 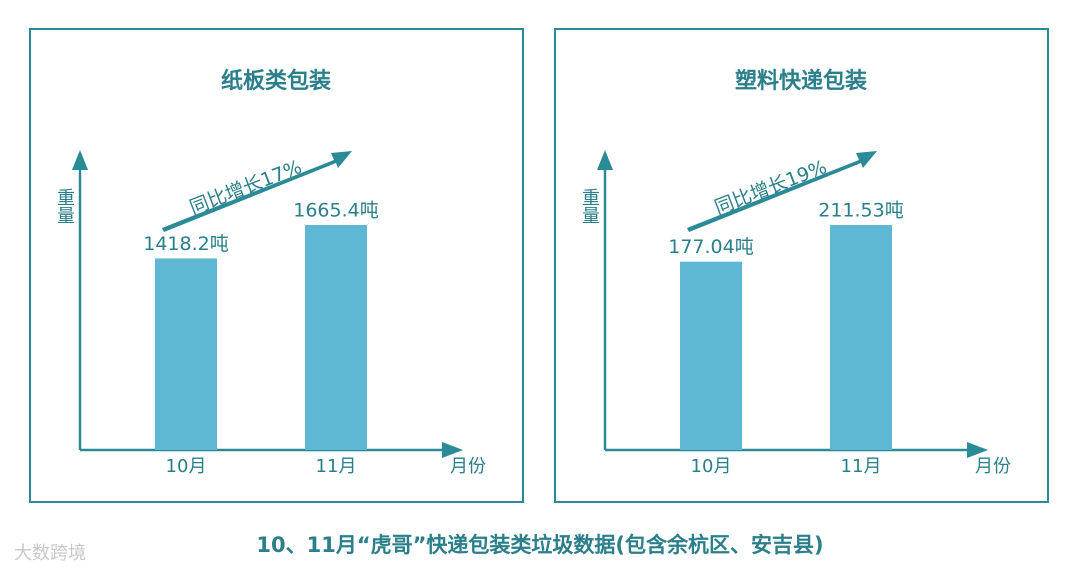 I want to click on value-label: 177.04吨, so click(x=710, y=247).